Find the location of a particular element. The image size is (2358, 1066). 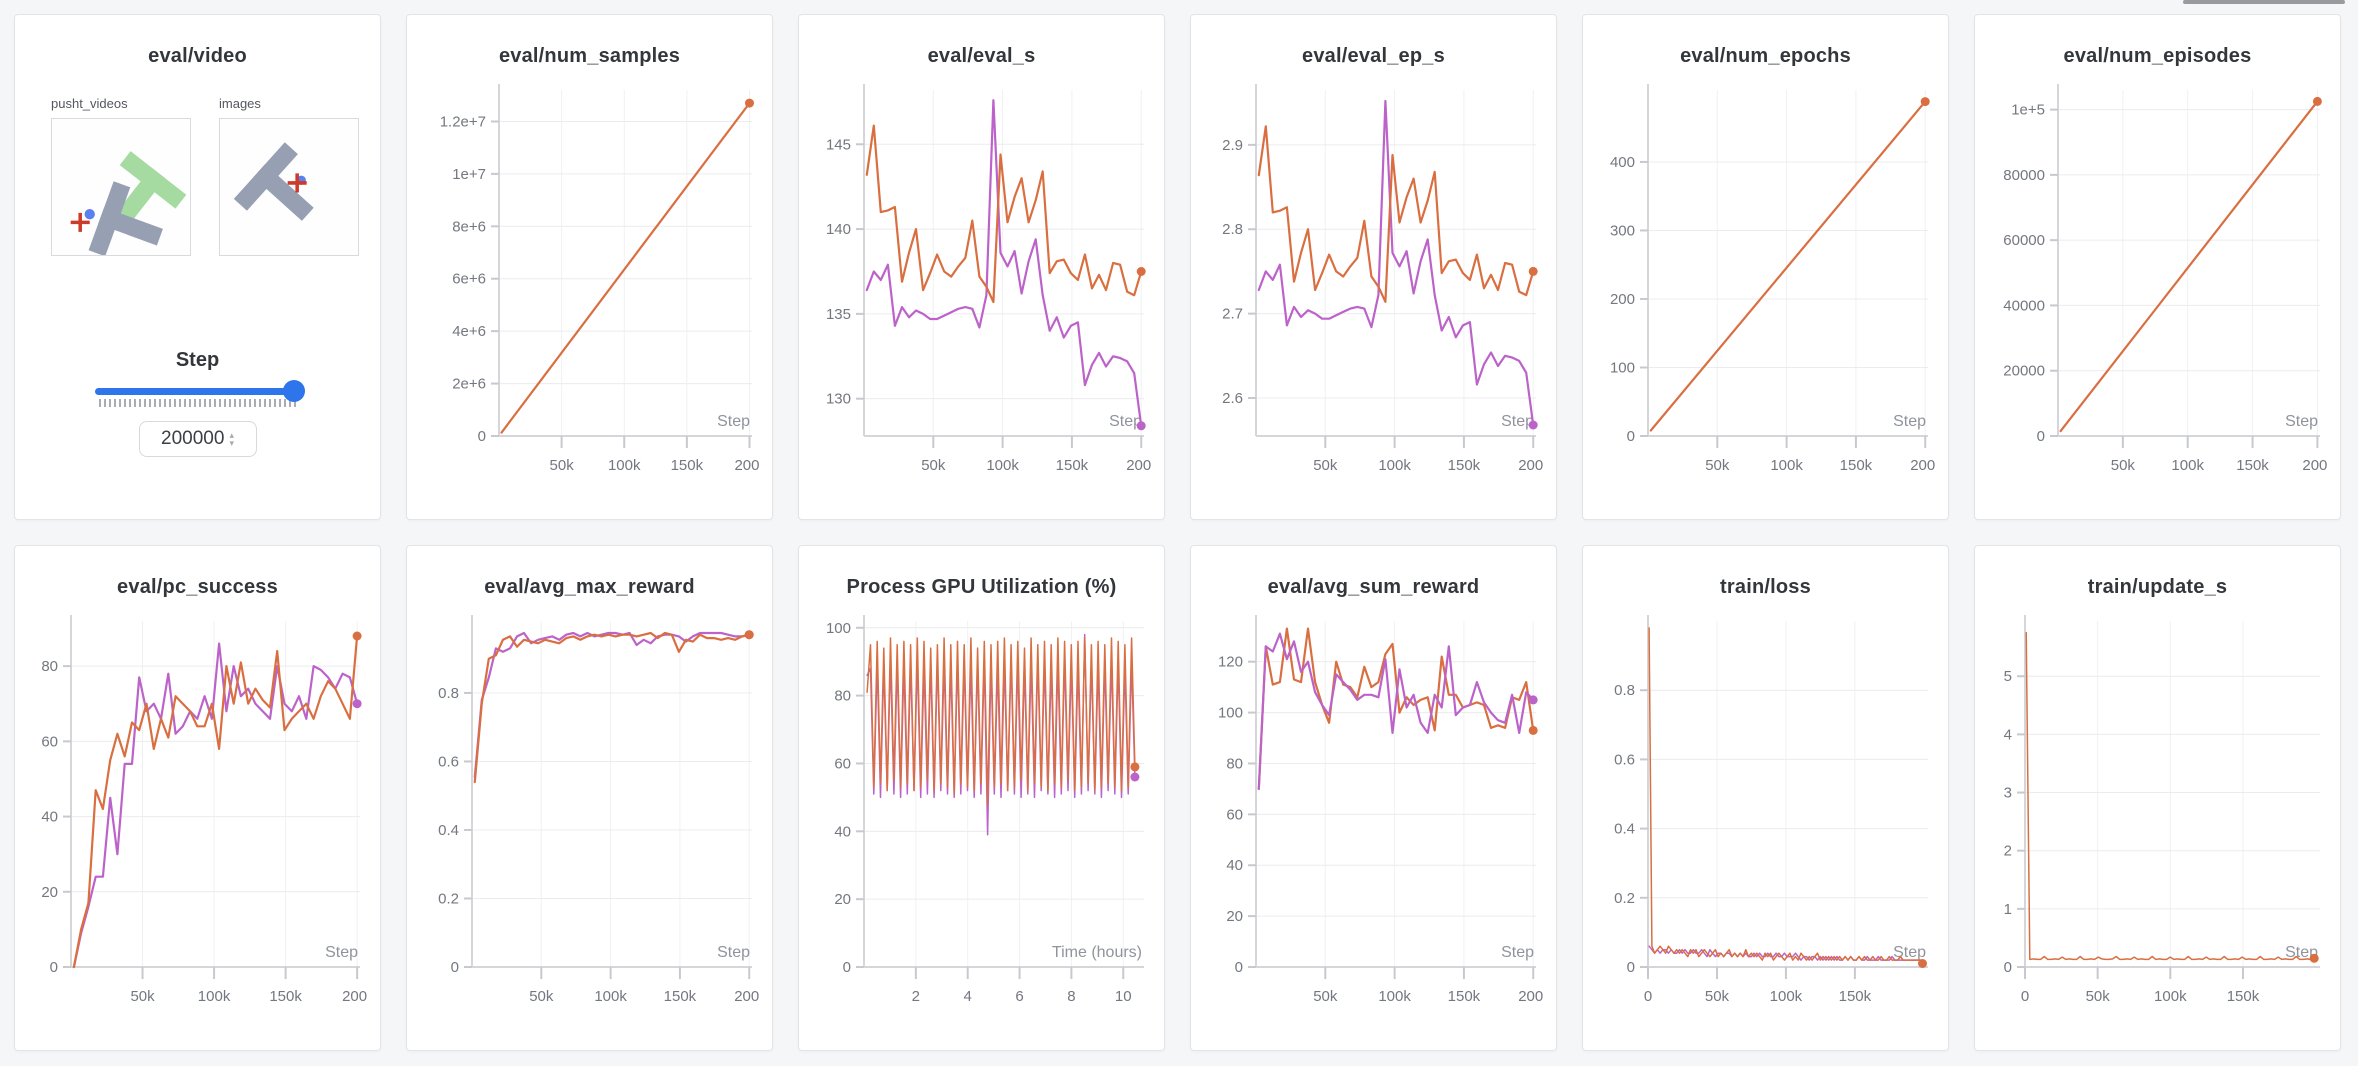

line-chart: 0 1 2 3 4 5 0 50k 100k 150k Step is located at coordinates (2157, 811).